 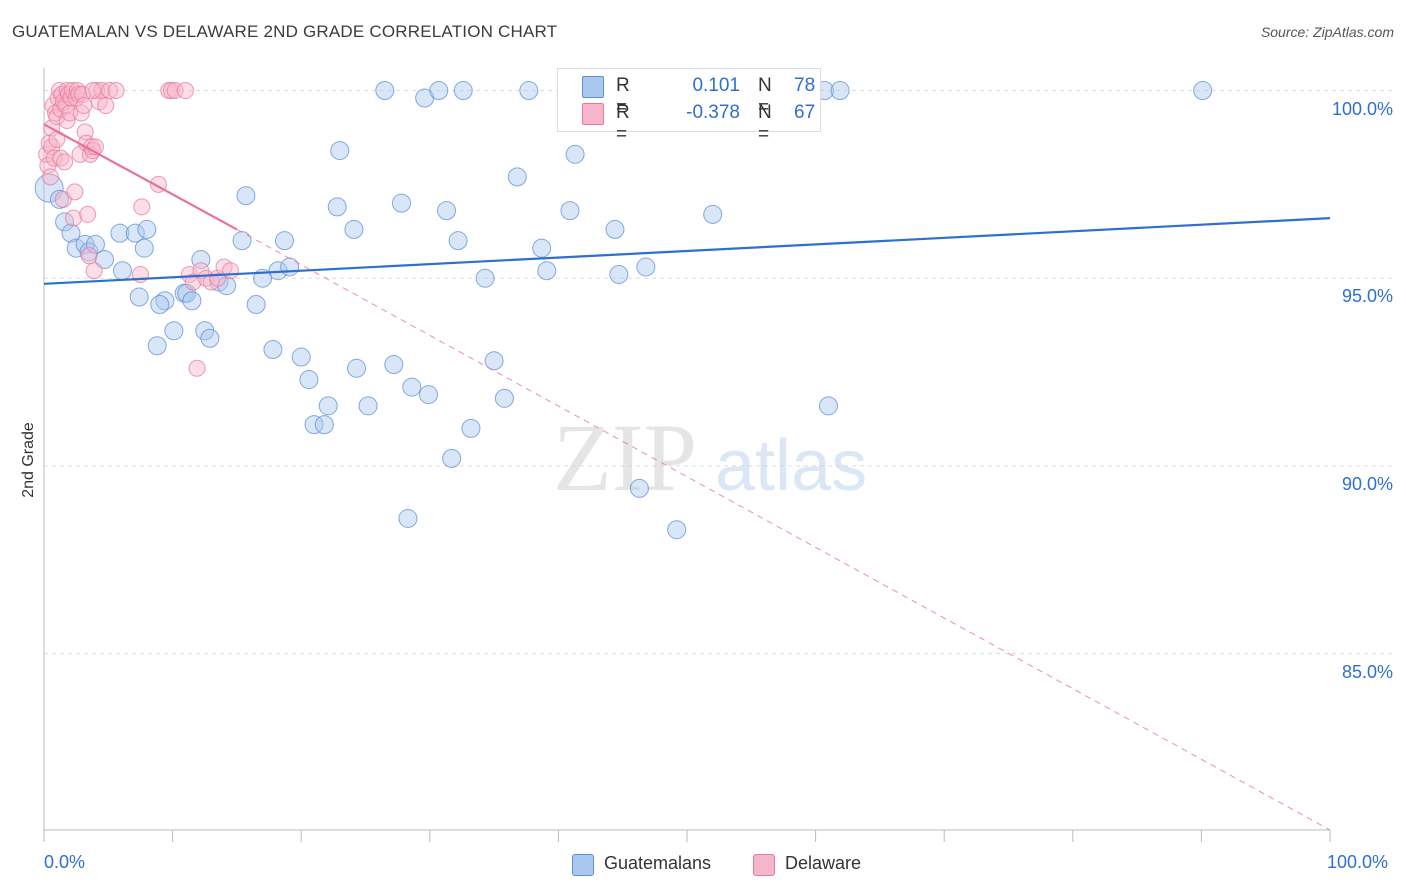 What do you see at coordinates (713, 112) in the screenshot?
I see `legend-r-value: -0.378` at bounding box center [713, 112].